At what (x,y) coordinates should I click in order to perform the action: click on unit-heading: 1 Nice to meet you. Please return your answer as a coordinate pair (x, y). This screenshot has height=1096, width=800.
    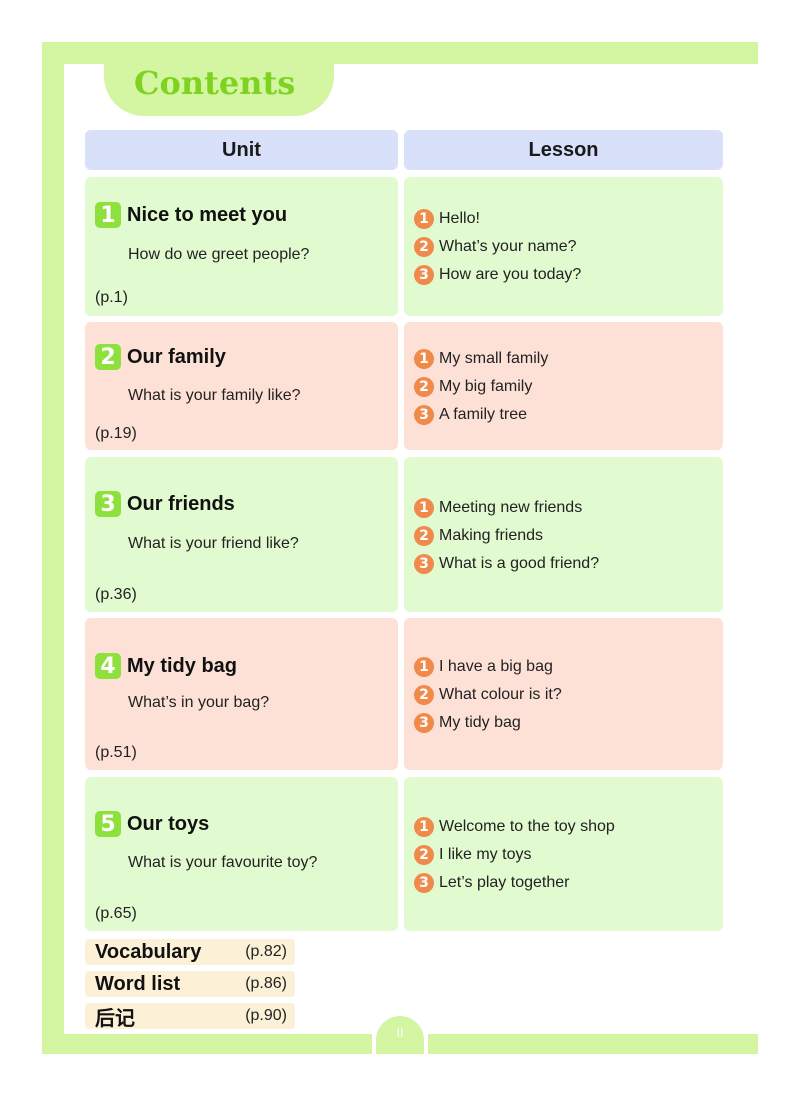
    Looking at the image, I should click on (191, 215).